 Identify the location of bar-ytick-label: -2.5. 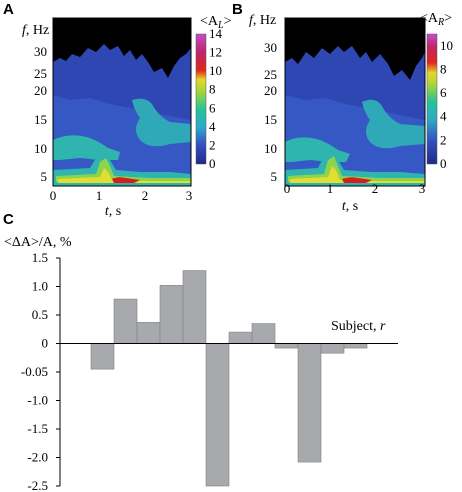
(37, 485).